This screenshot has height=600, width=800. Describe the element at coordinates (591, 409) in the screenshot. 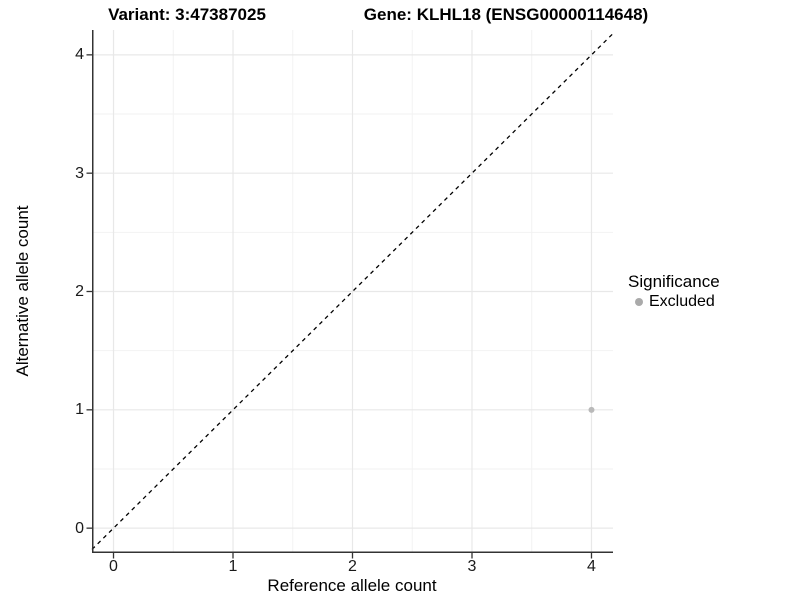

I see `data-point` at that location.